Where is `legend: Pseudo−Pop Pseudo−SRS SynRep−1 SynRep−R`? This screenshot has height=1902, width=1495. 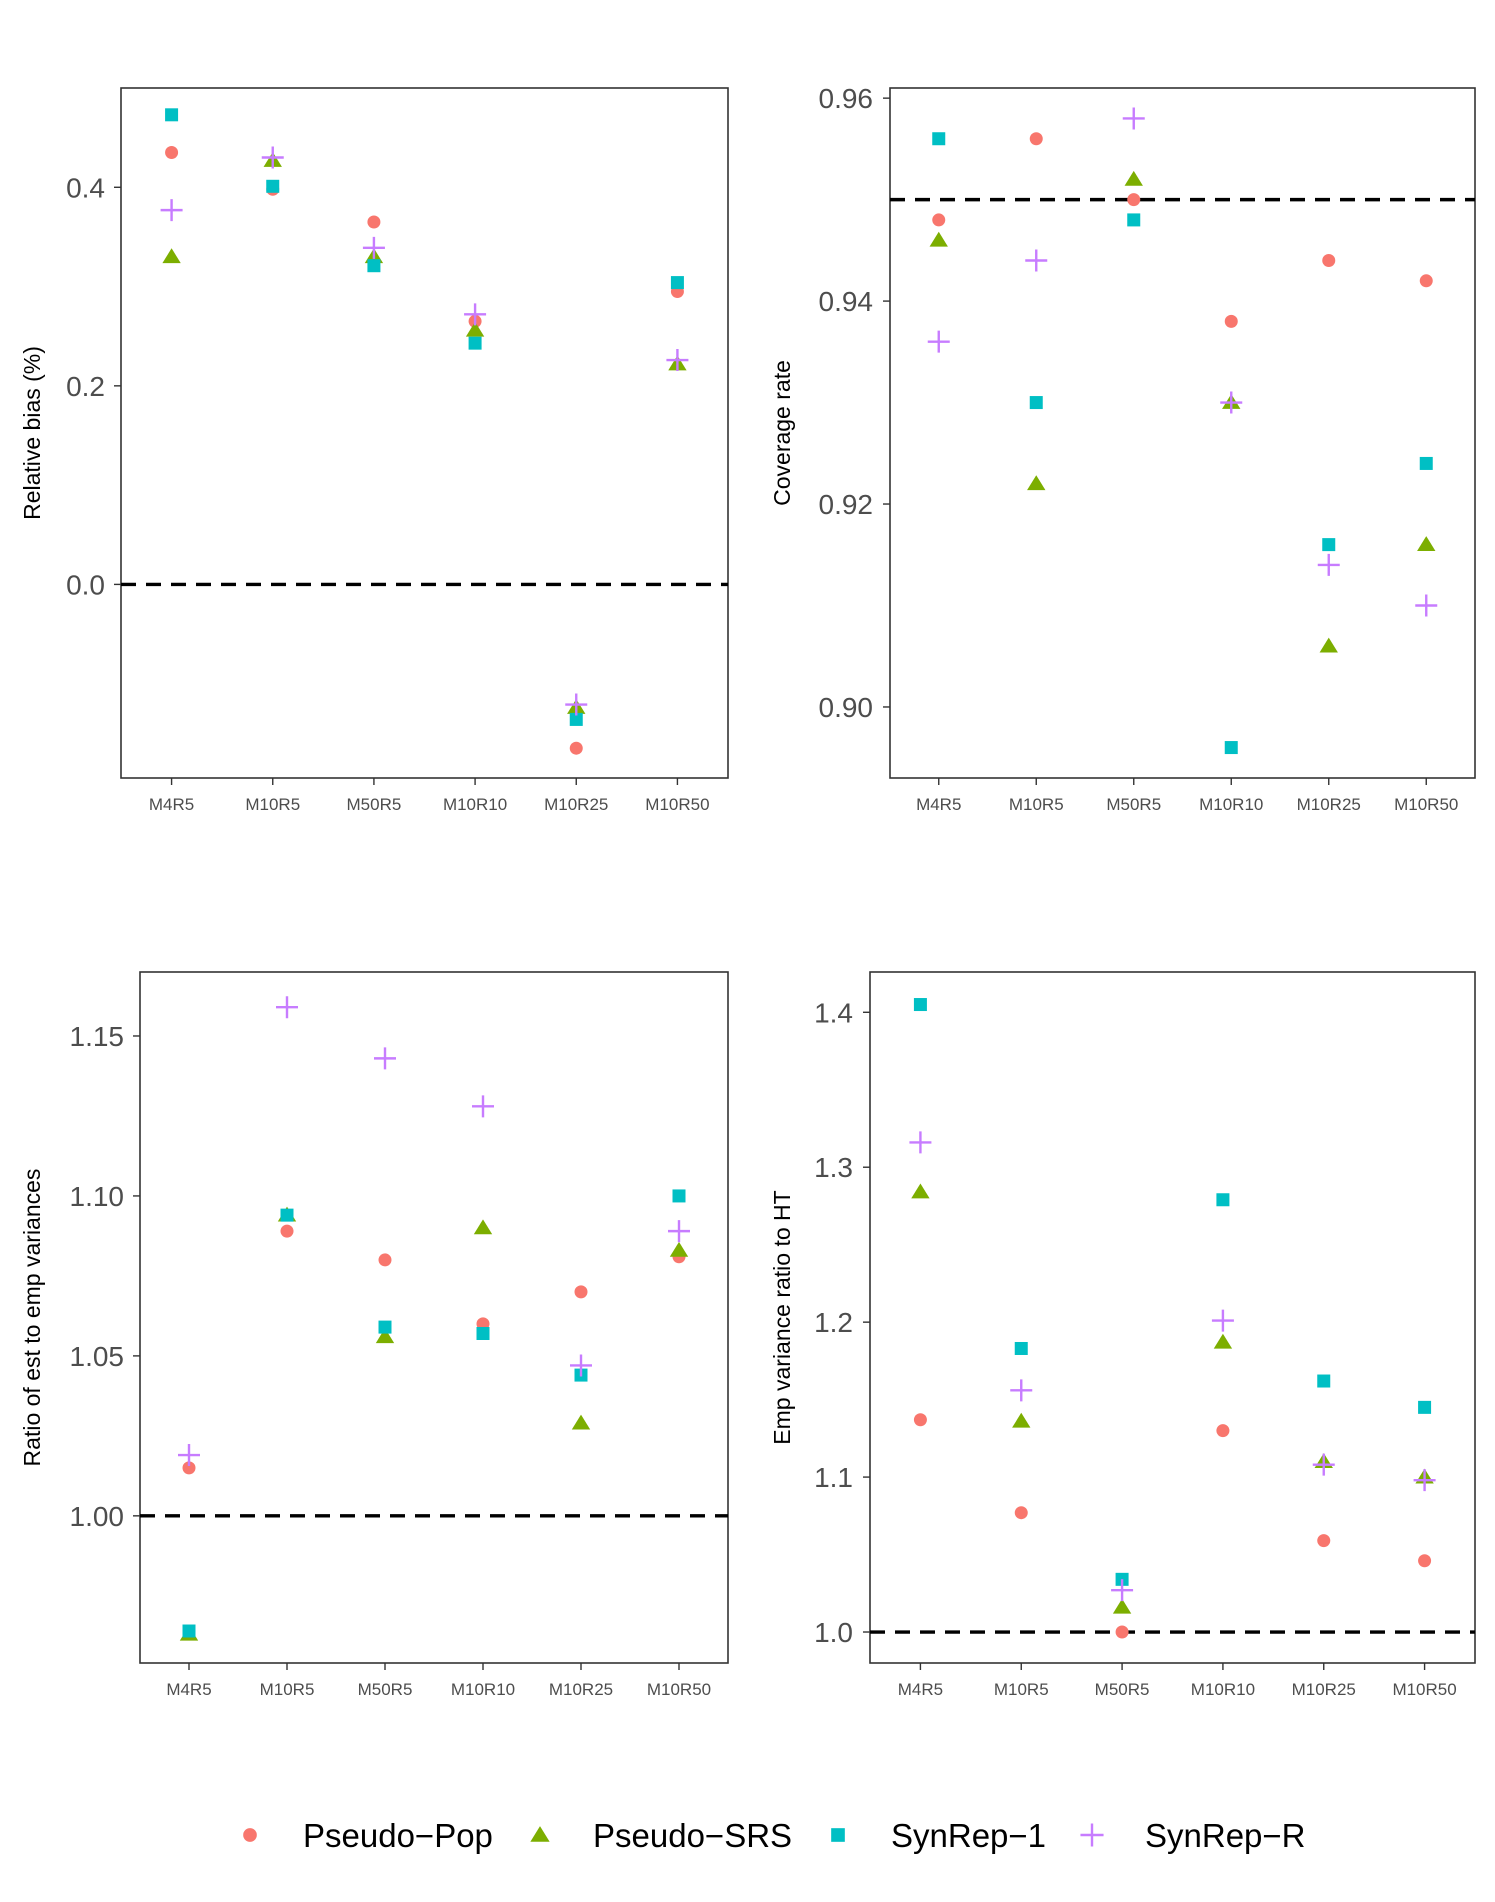 legend: Pseudo−Pop Pseudo−SRS SynRep−1 SynRep−R is located at coordinates (774, 1835).